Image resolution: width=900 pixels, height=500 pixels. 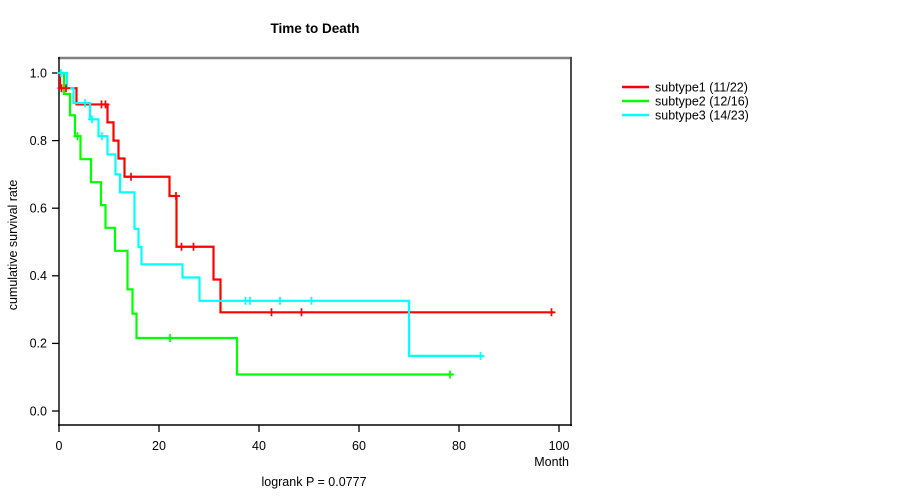 What do you see at coordinates (38, 276) in the screenshot?
I see `y-tick-label: 0.4` at bounding box center [38, 276].